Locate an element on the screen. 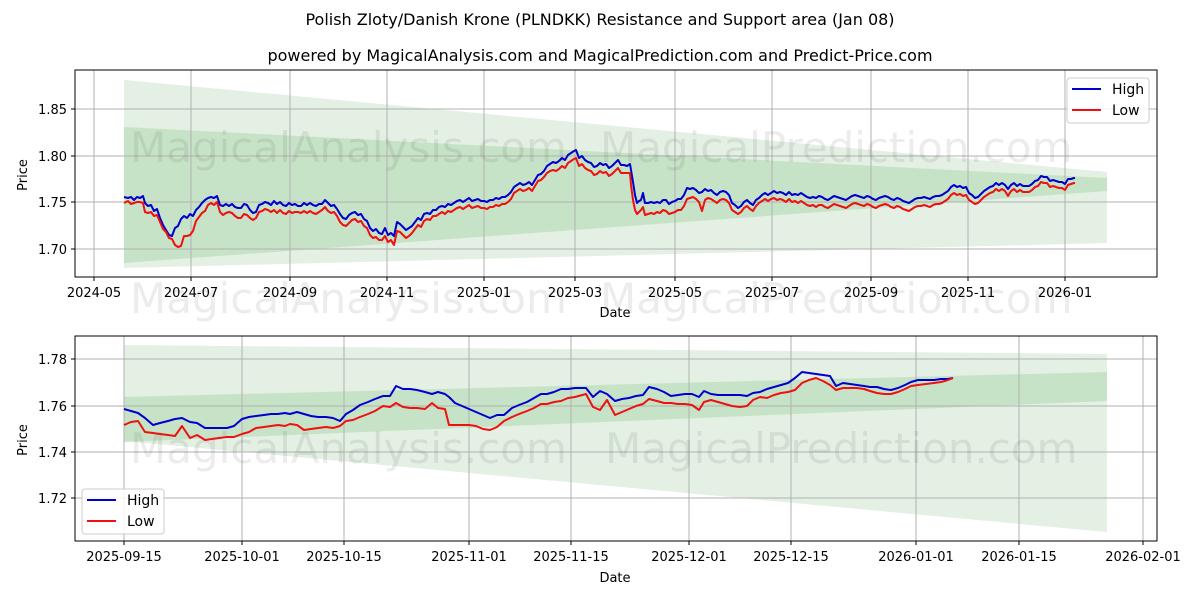 The height and width of the screenshot is (600, 1200). bottom-xtick: 2026-02-01 is located at coordinates (1143, 557).